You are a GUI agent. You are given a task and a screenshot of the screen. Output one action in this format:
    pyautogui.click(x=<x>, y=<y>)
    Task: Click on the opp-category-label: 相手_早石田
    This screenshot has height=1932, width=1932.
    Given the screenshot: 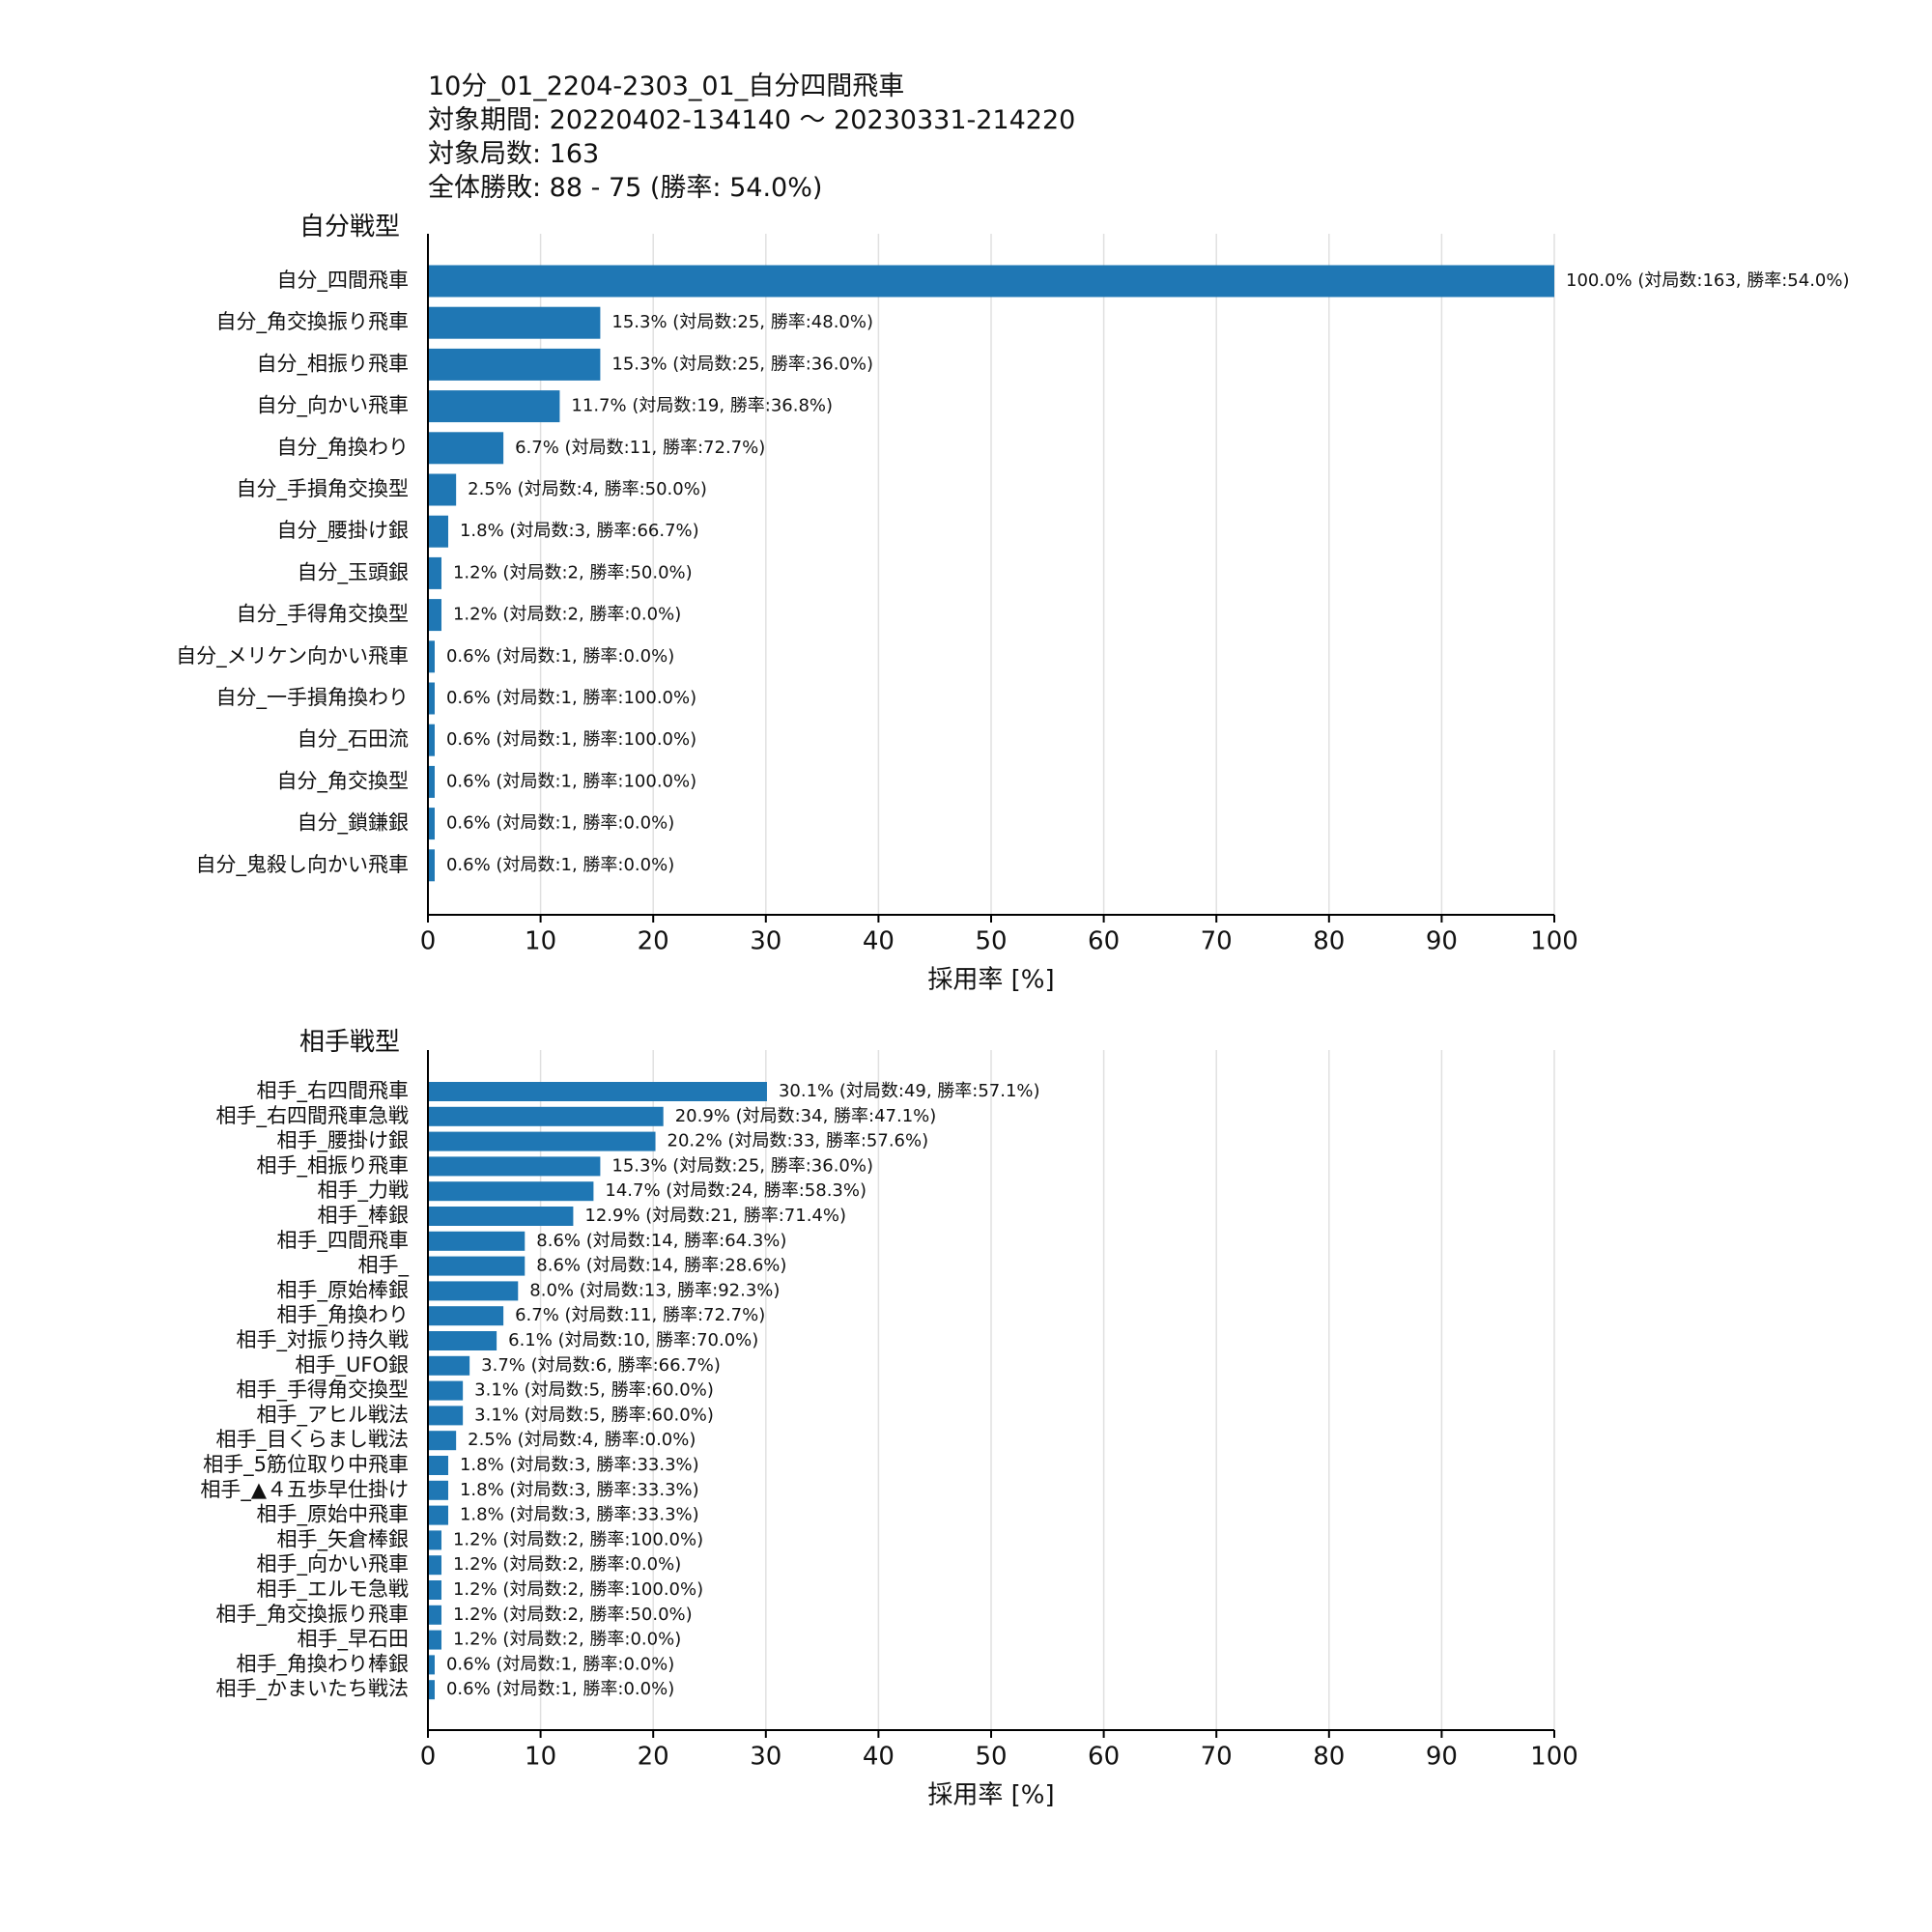 What is the action you would take?
    pyautogui.click(x=354, y=1640)
    